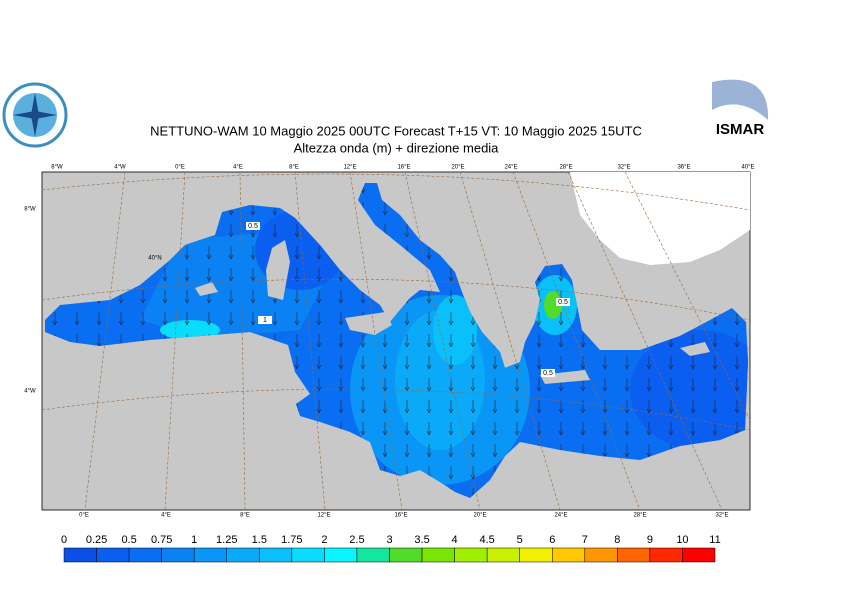 The height and width of the screenshot is (596, 842). Describe the element at coordinates (714, 540) in the screenshot. I see `legend-label: 11` at that location.